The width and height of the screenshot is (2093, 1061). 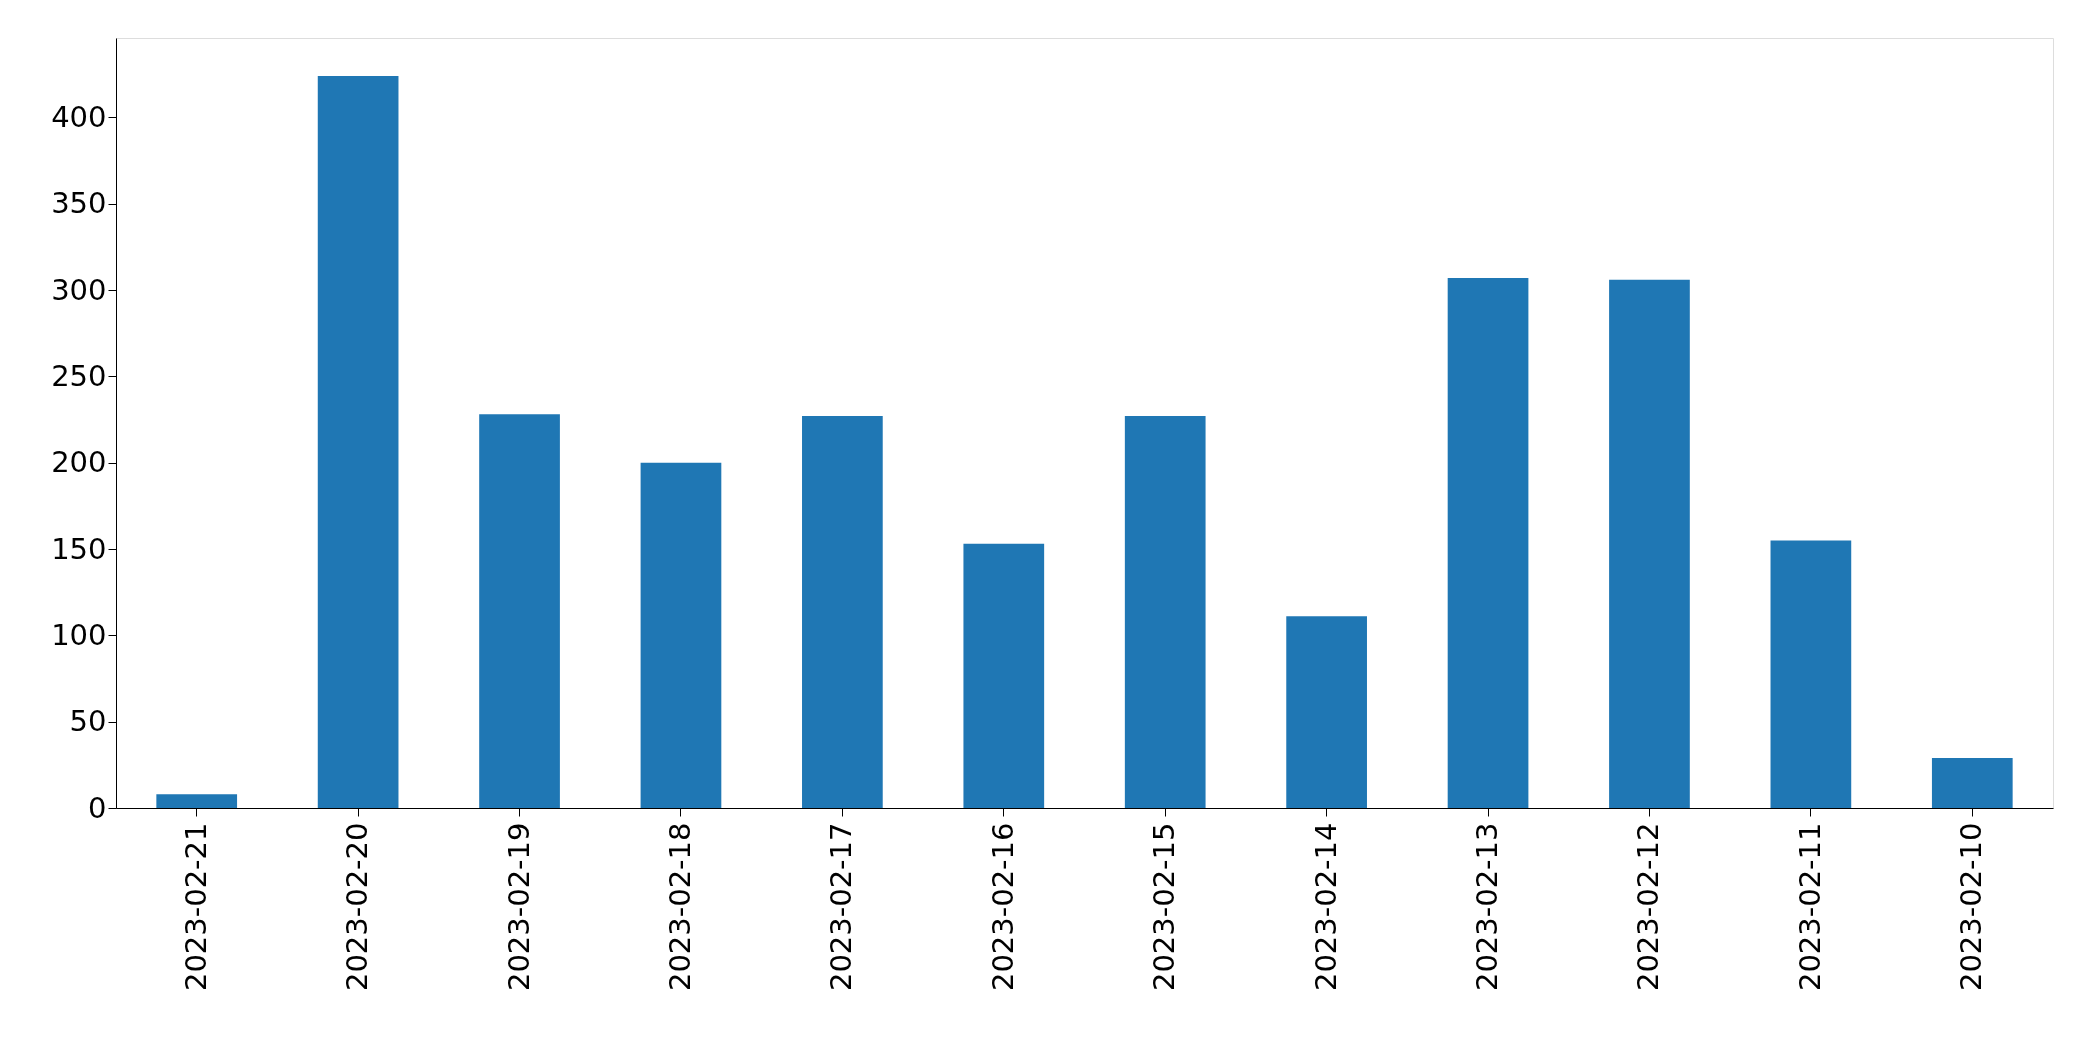 I want to click on y-tick-label: 150, so click(x=79, y=548).